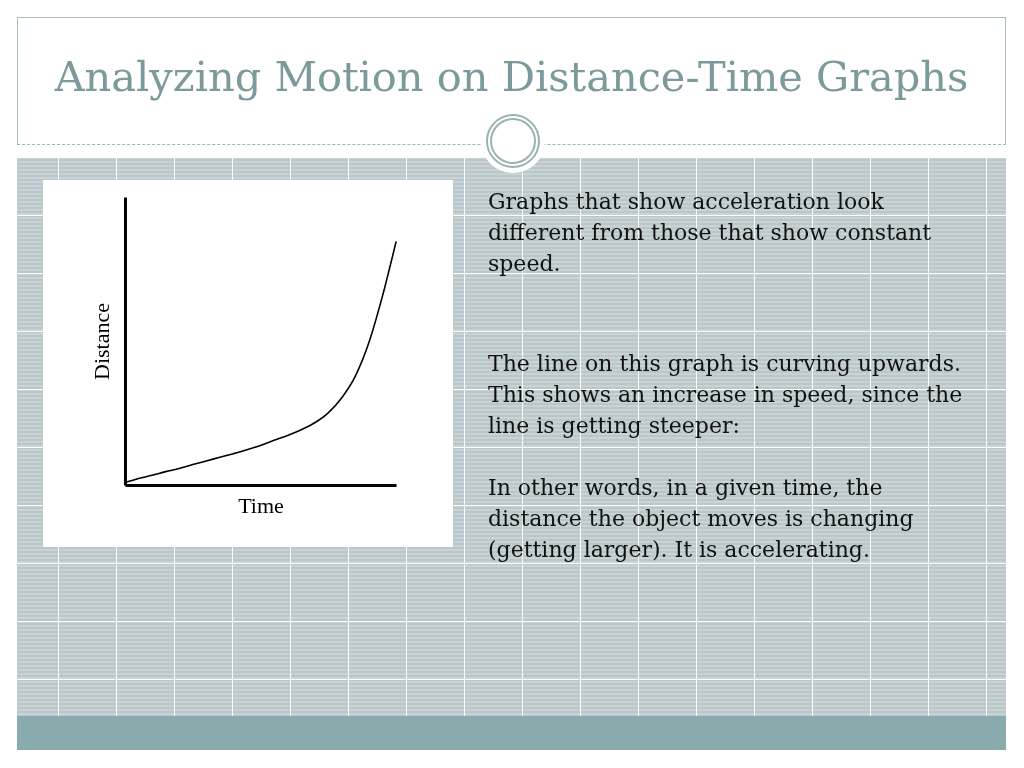 This screenshot has height=768, width=1024. Describe the element at coordinates (701, 519) in the screenshot. I see `text: In other words, in a given time, the distance the object moves is changing (getting larger). It is accelerating.` at that location.